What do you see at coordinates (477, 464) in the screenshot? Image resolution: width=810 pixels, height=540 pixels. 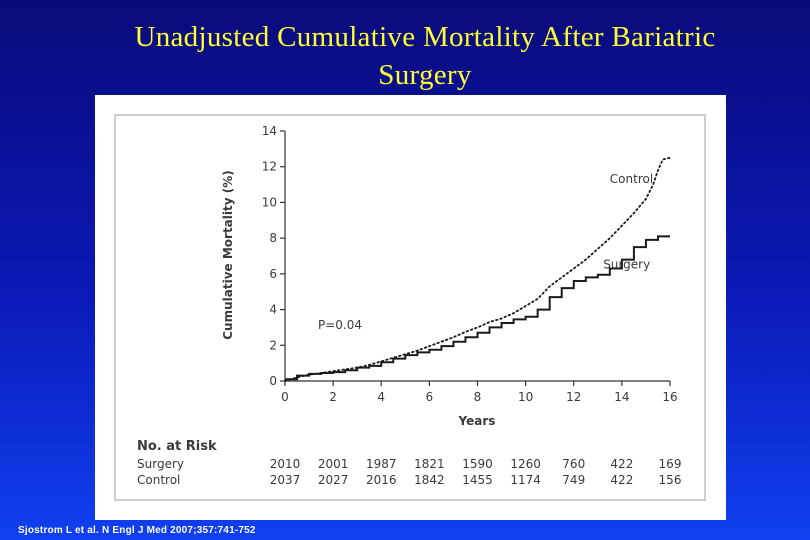 I see `risk-count: 1590` at bounding box center [477, 464].